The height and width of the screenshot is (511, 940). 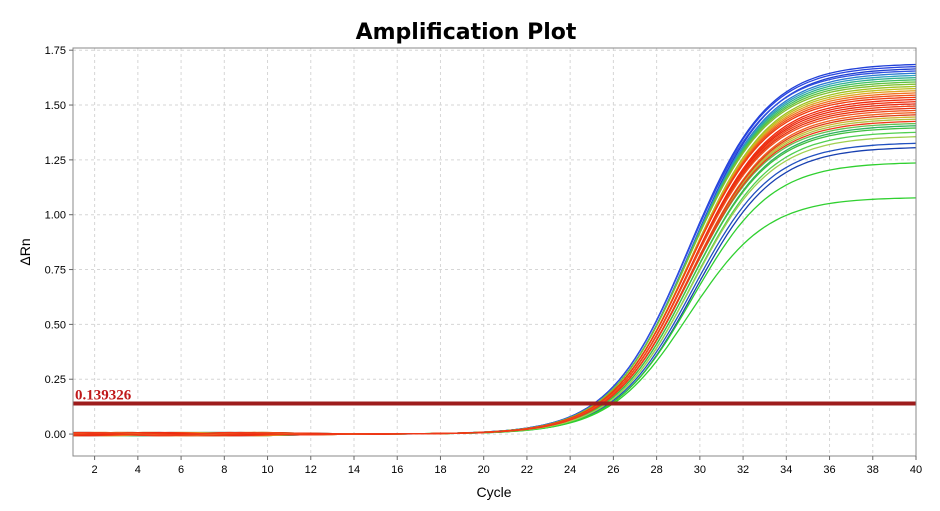 I want to click on x-tick-label: 38, so click(x=873, y=470).